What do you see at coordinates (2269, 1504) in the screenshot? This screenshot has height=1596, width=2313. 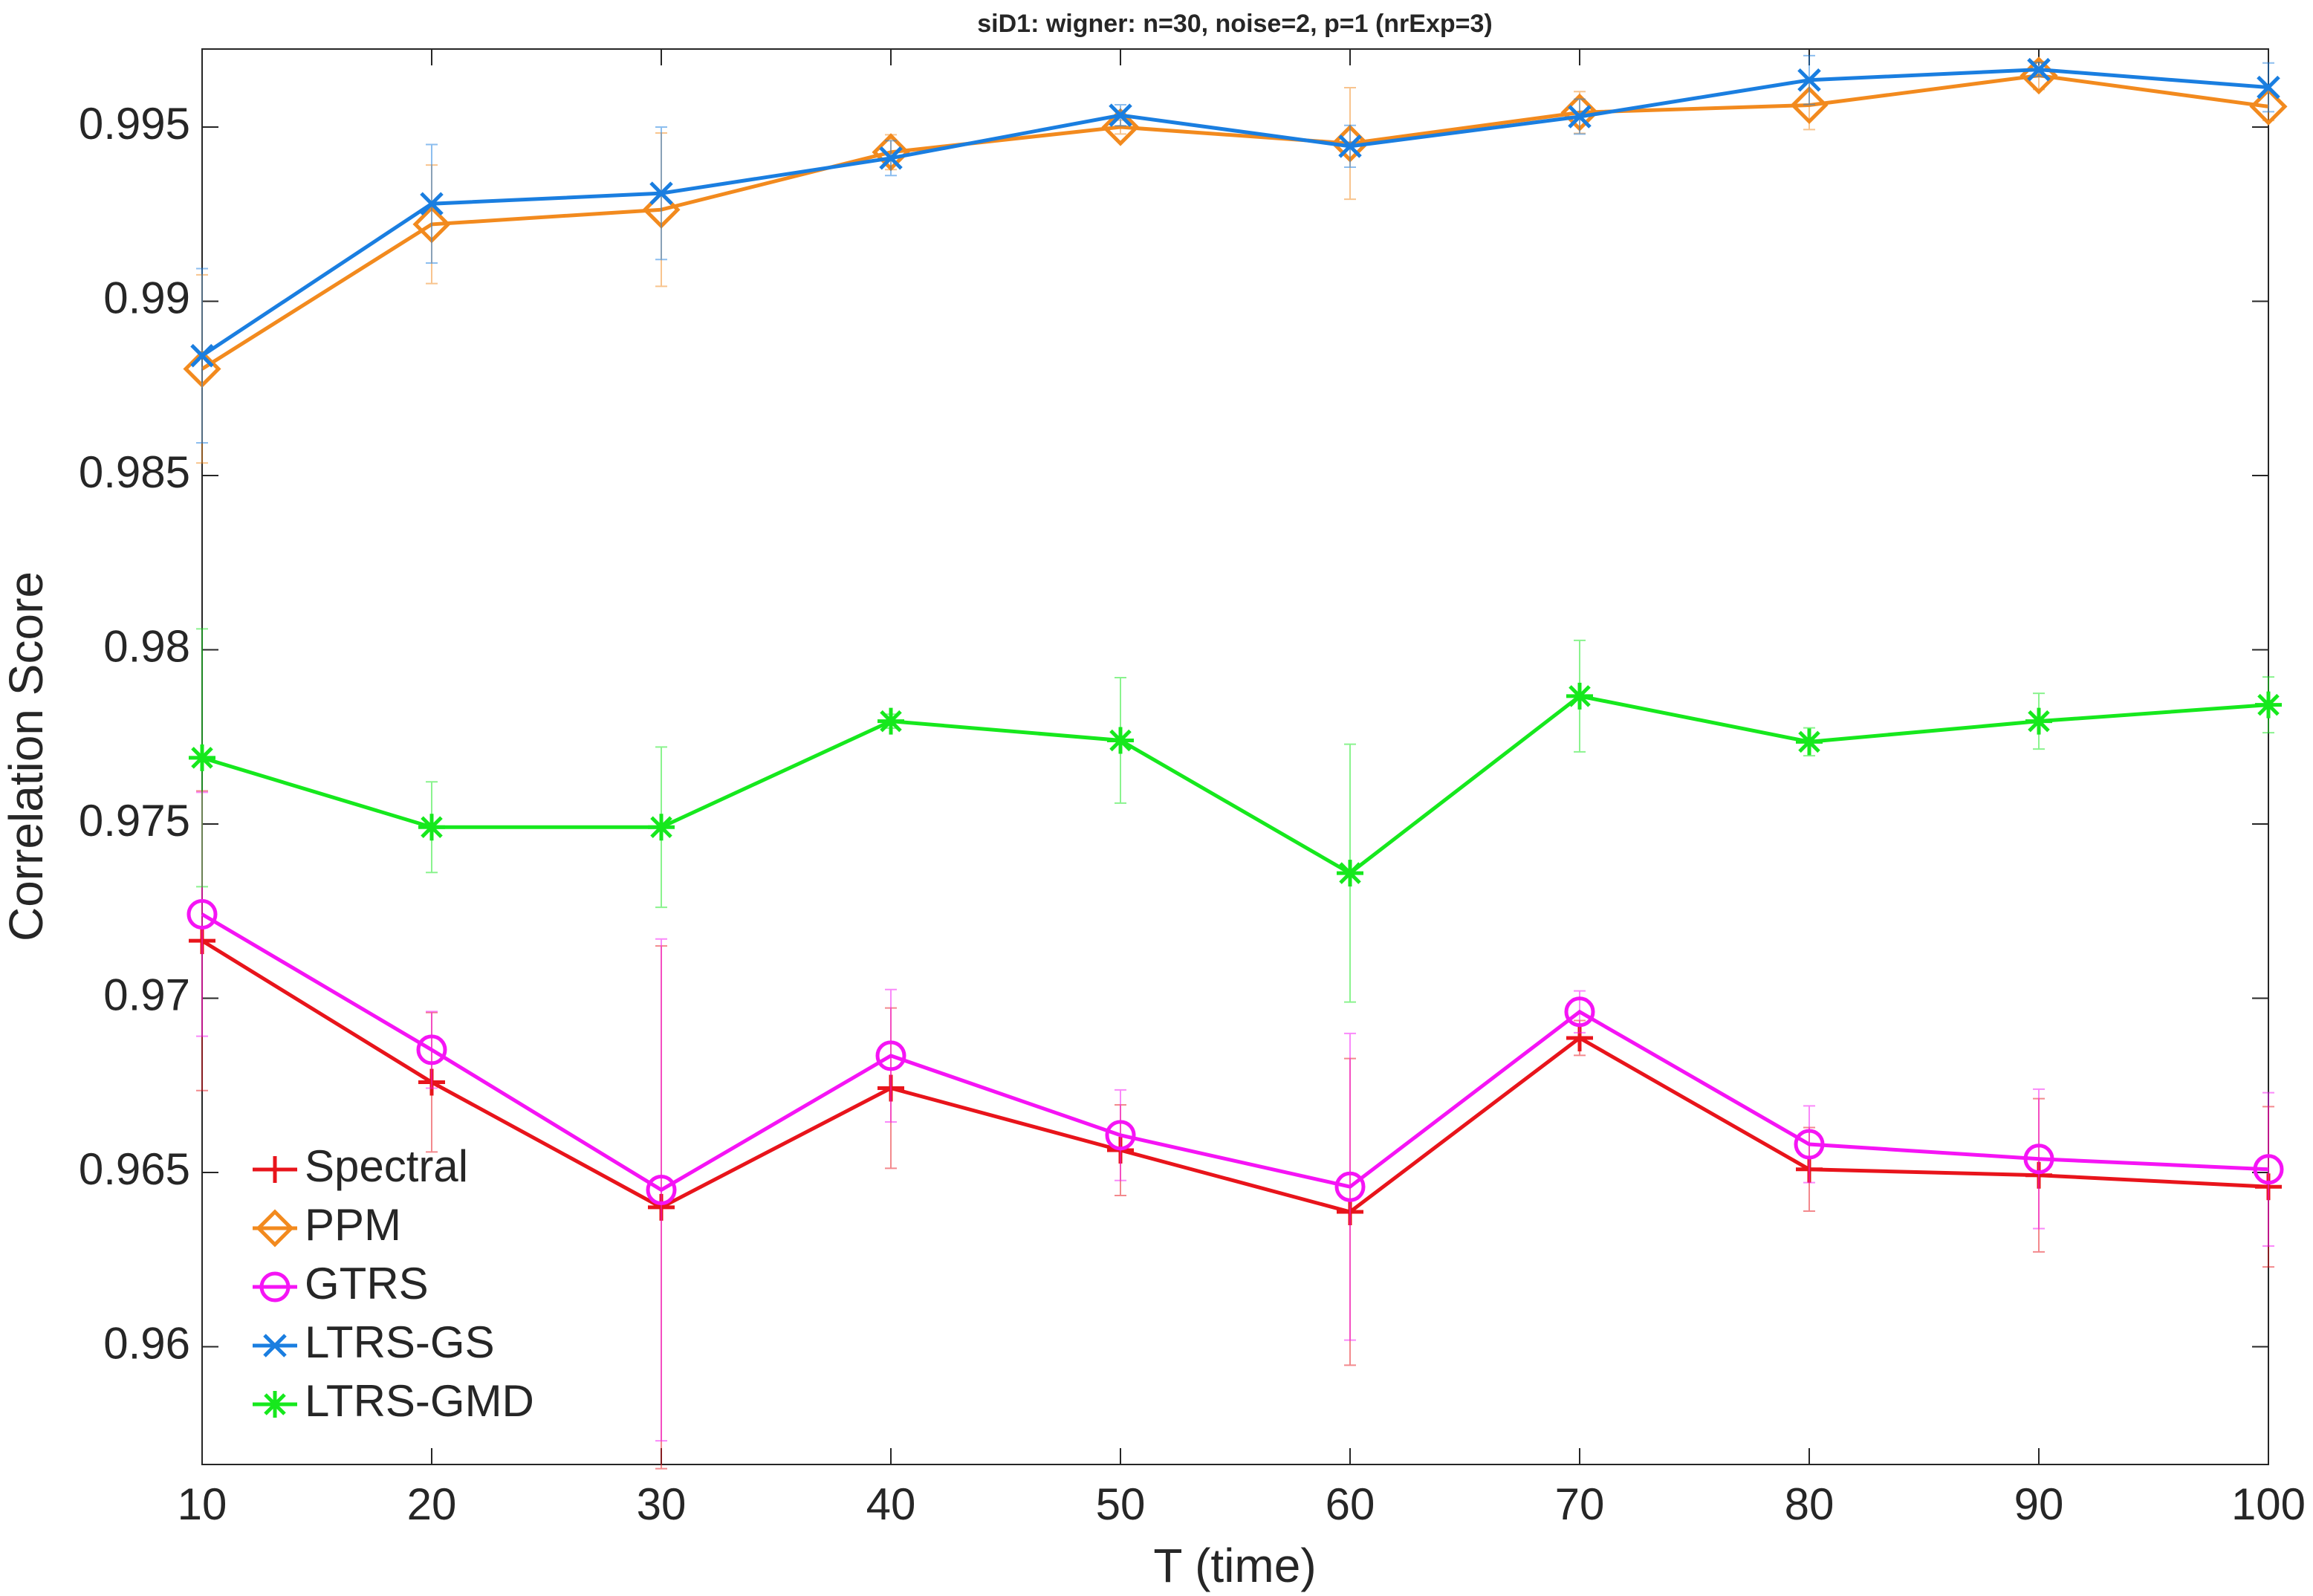 I see `x-tick-label: 100` at bounding box center [2269, 1504].